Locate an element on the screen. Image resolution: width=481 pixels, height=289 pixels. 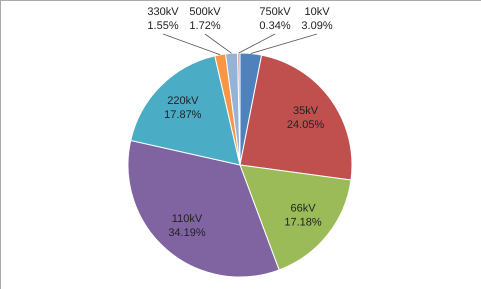
data-label: 34.19% is located at coordinates (187, 232).